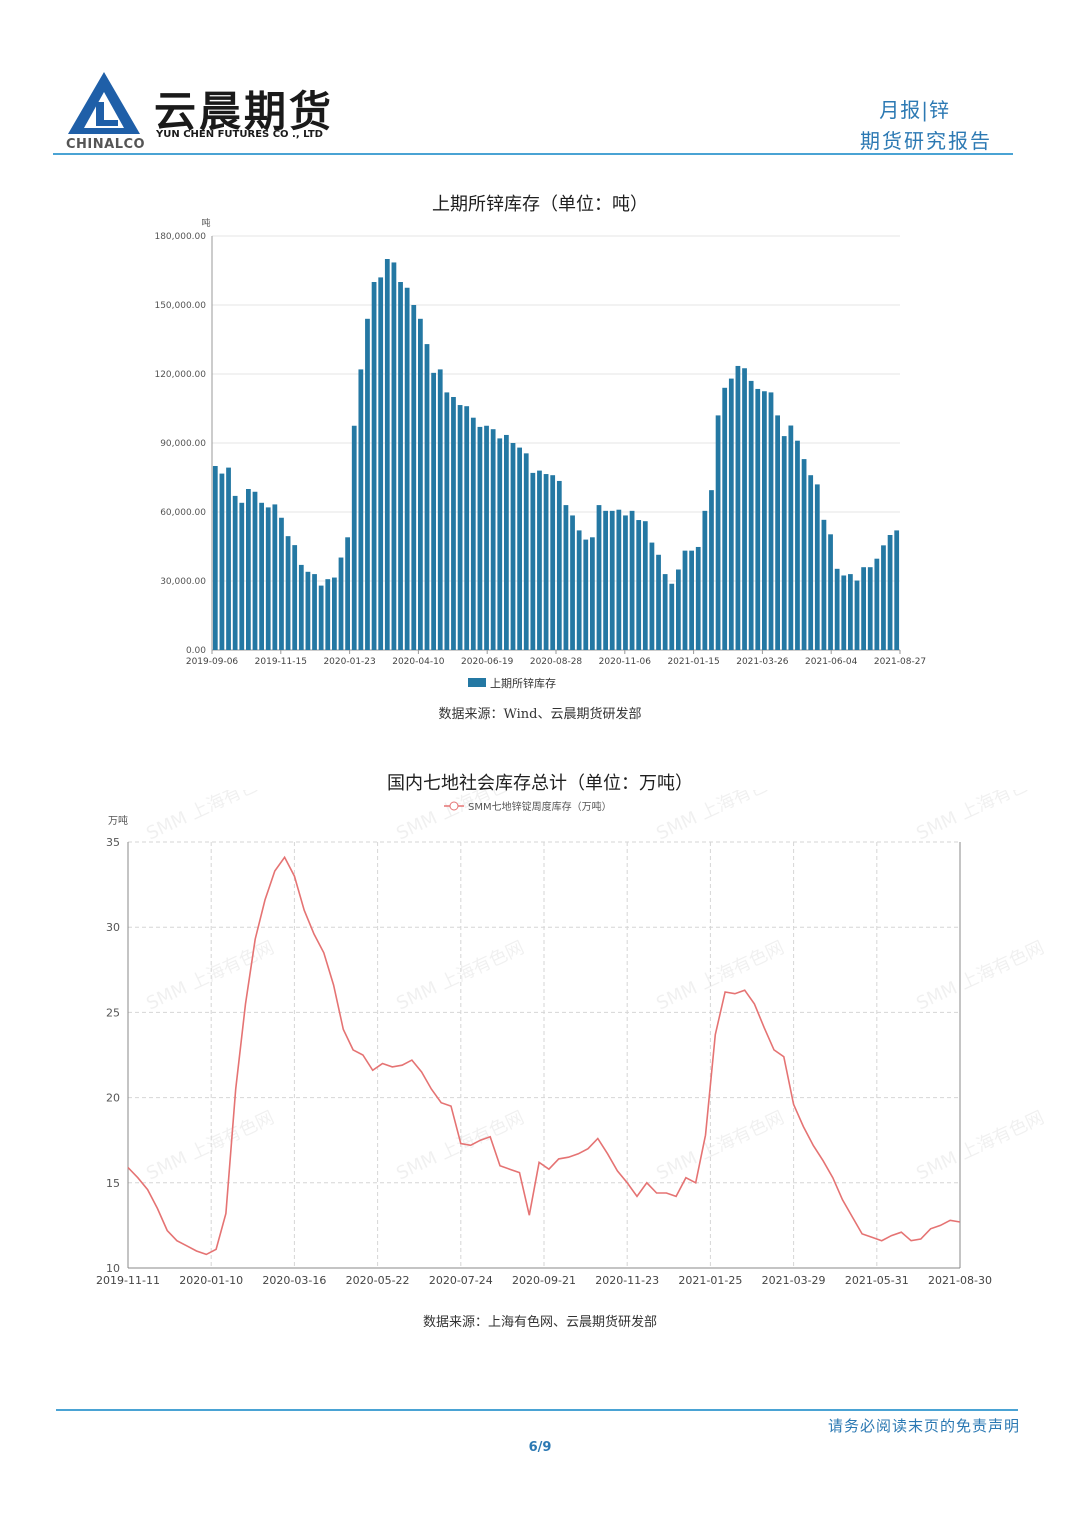 The width and height of the screenshot is (1080, 1526). I want to click on x-tick-label: 2020-09-21, so click(544, 1280).